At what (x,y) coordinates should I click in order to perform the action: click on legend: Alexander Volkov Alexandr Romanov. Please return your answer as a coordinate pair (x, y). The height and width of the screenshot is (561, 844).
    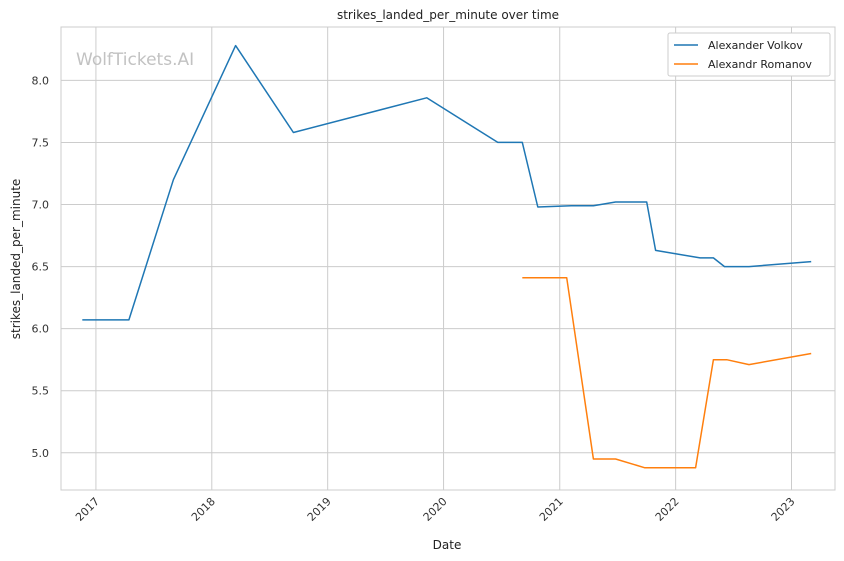
    Looking at the image, I should click on (749, 54).